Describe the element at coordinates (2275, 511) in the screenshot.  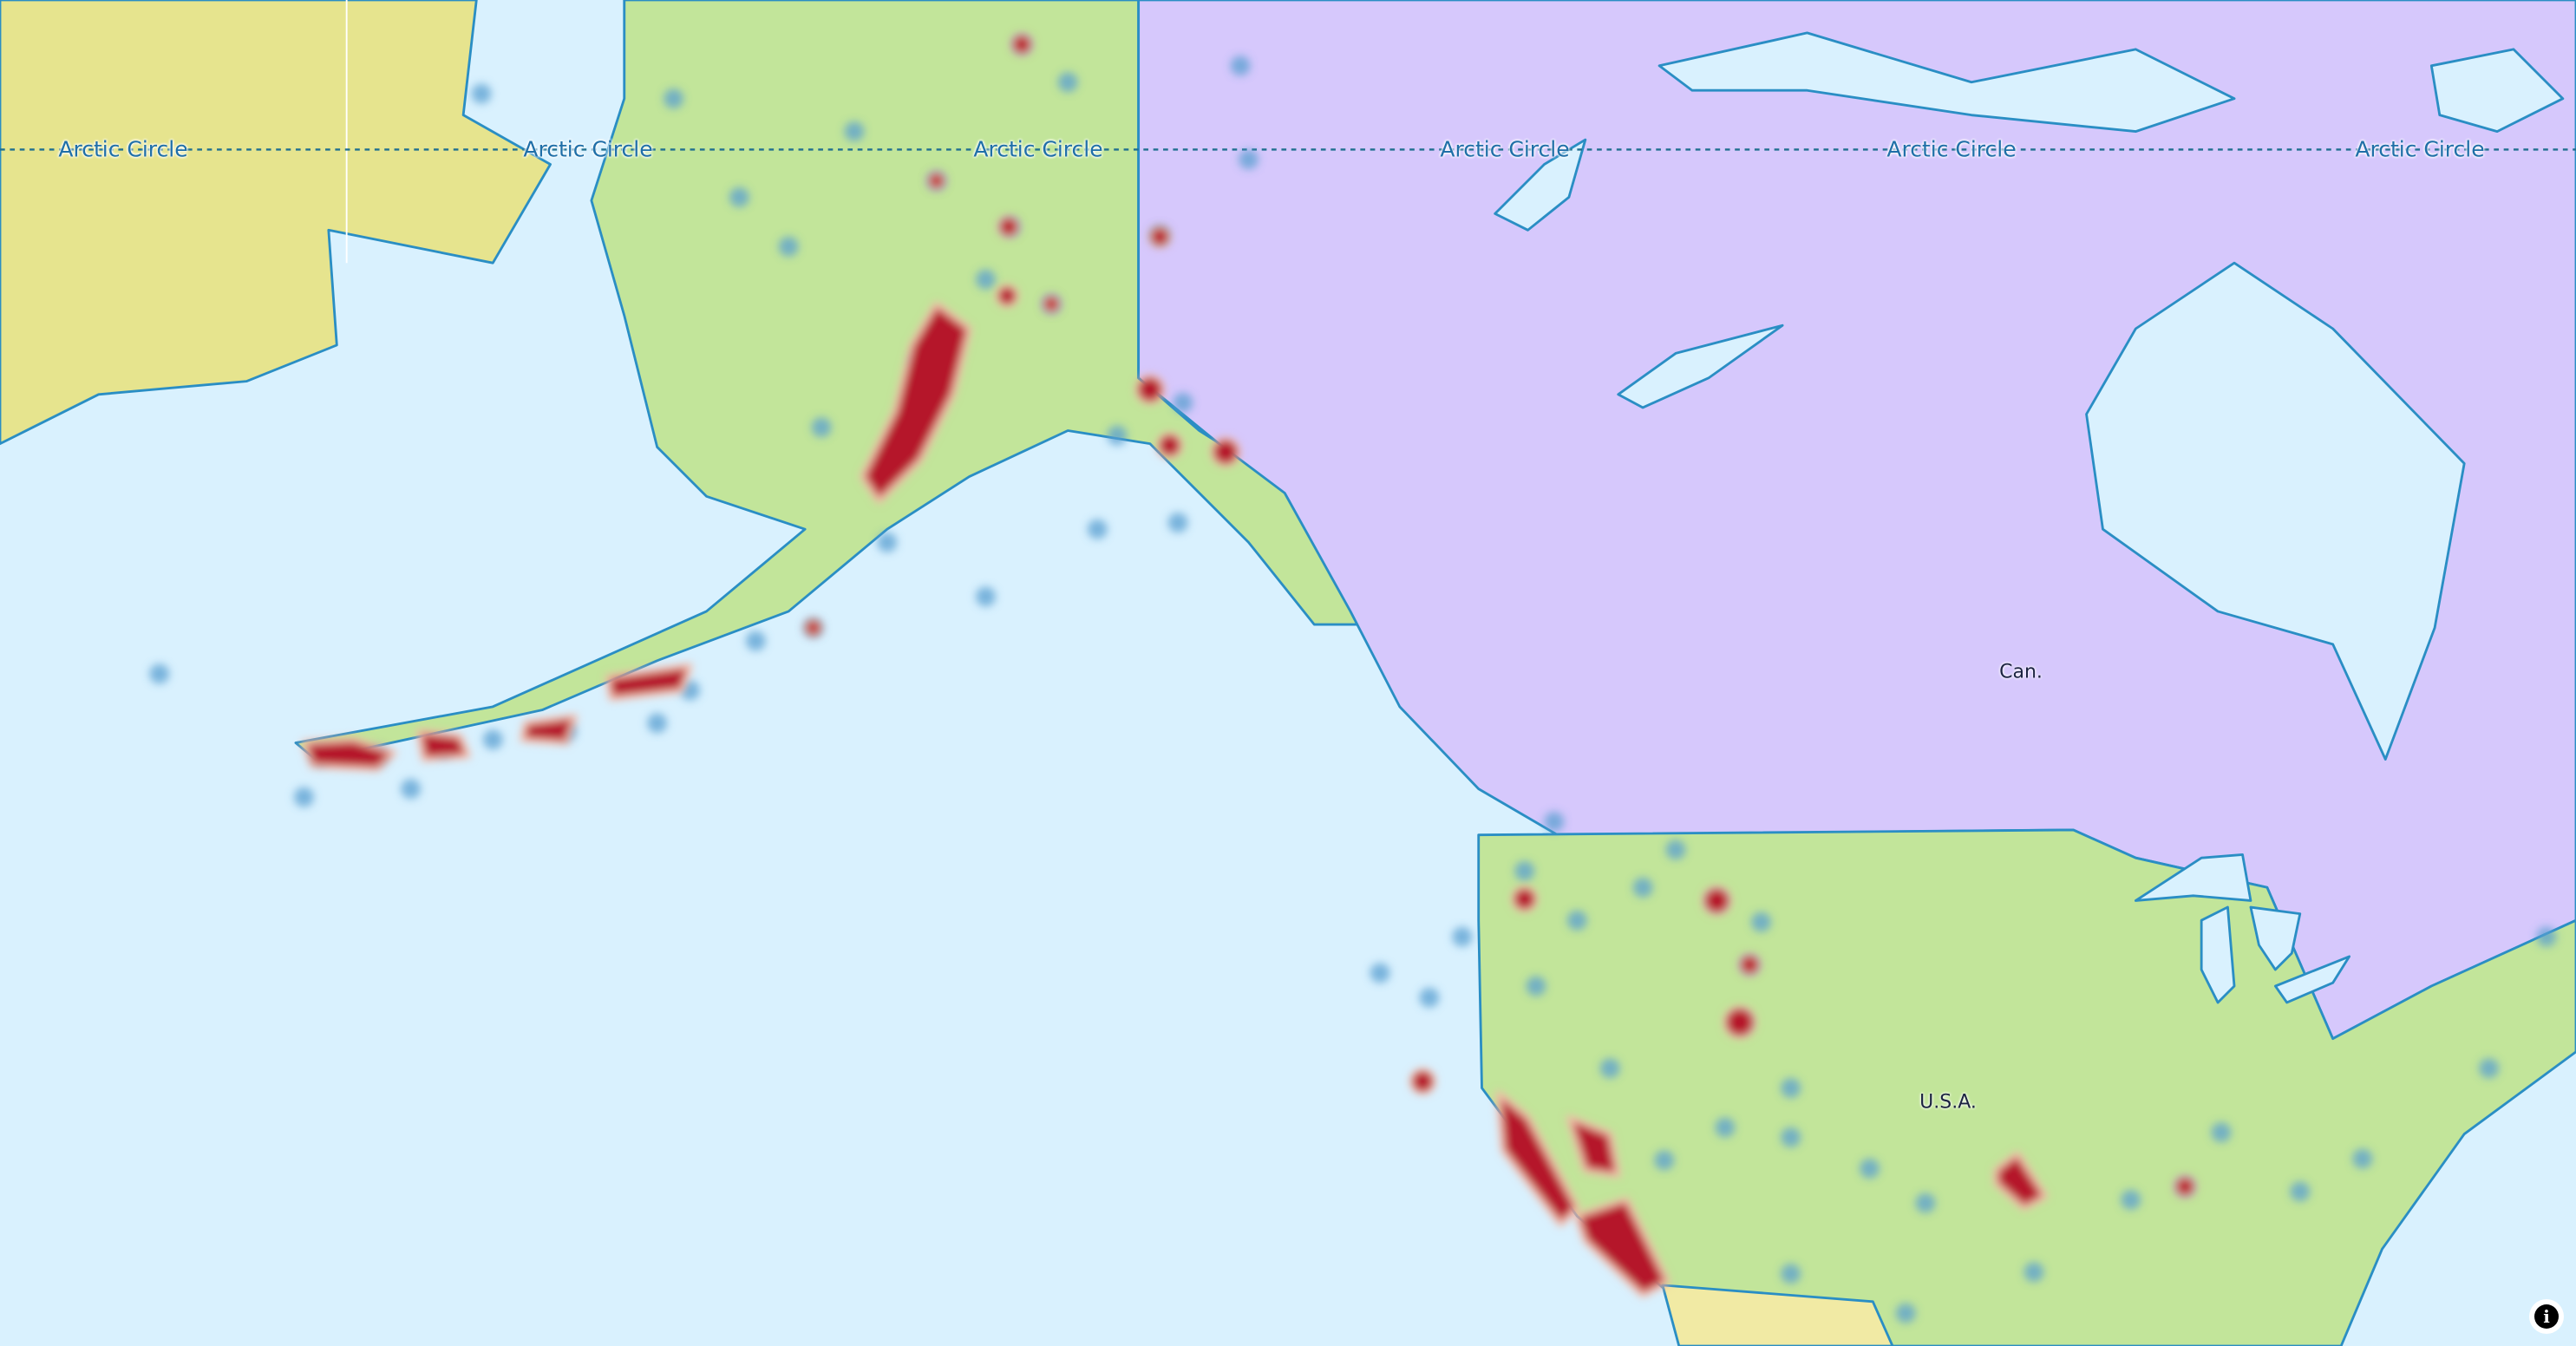
I see `hudson-bay` at that location.